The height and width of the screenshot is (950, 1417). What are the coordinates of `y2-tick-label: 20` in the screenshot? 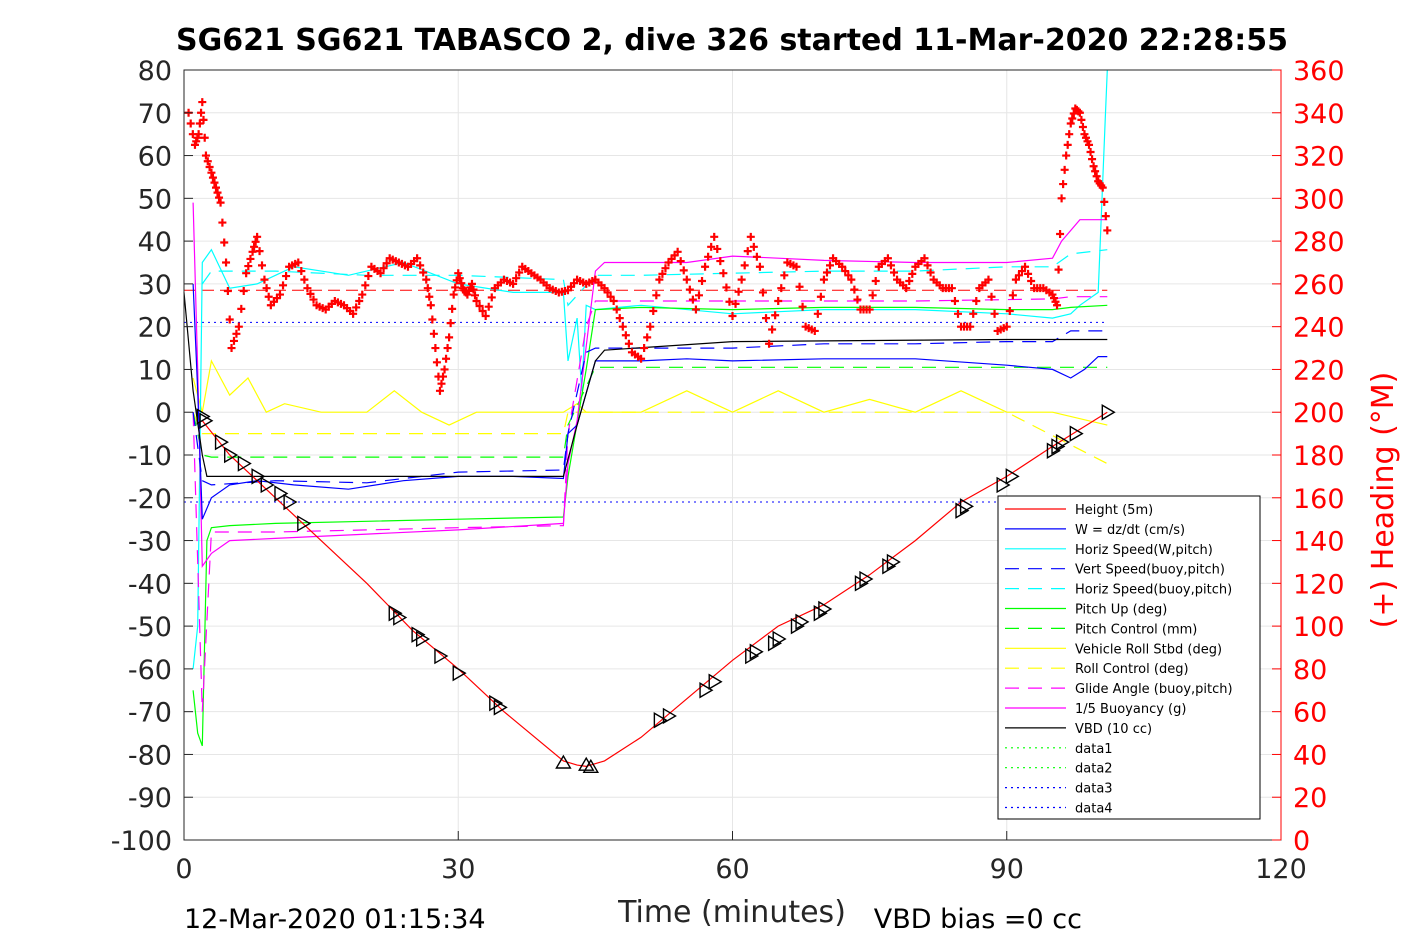 It's located at (1310, 798).